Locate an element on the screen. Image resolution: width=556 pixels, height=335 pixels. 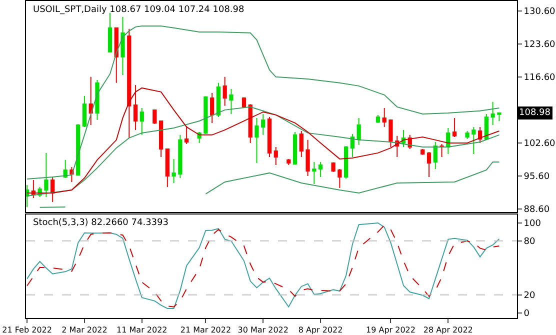
x-tick-label: 21 Feb 2022 is located at coordinates (27, 330).